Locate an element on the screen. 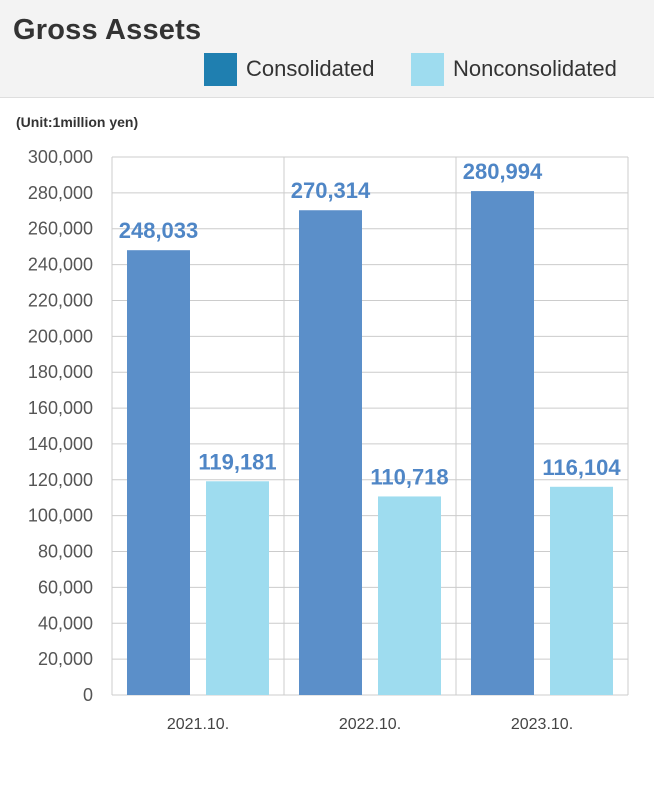 The width and height of the screenshot is (654, 788). legend-swatch-consolidated is located at coordinates (220, 69).